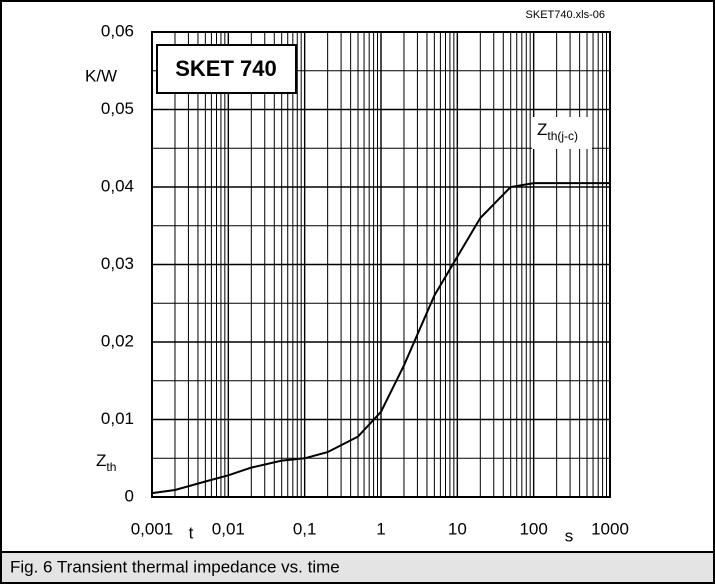 The image size is (715, 584). I want to click on x-unit: s, so click(569, 535).